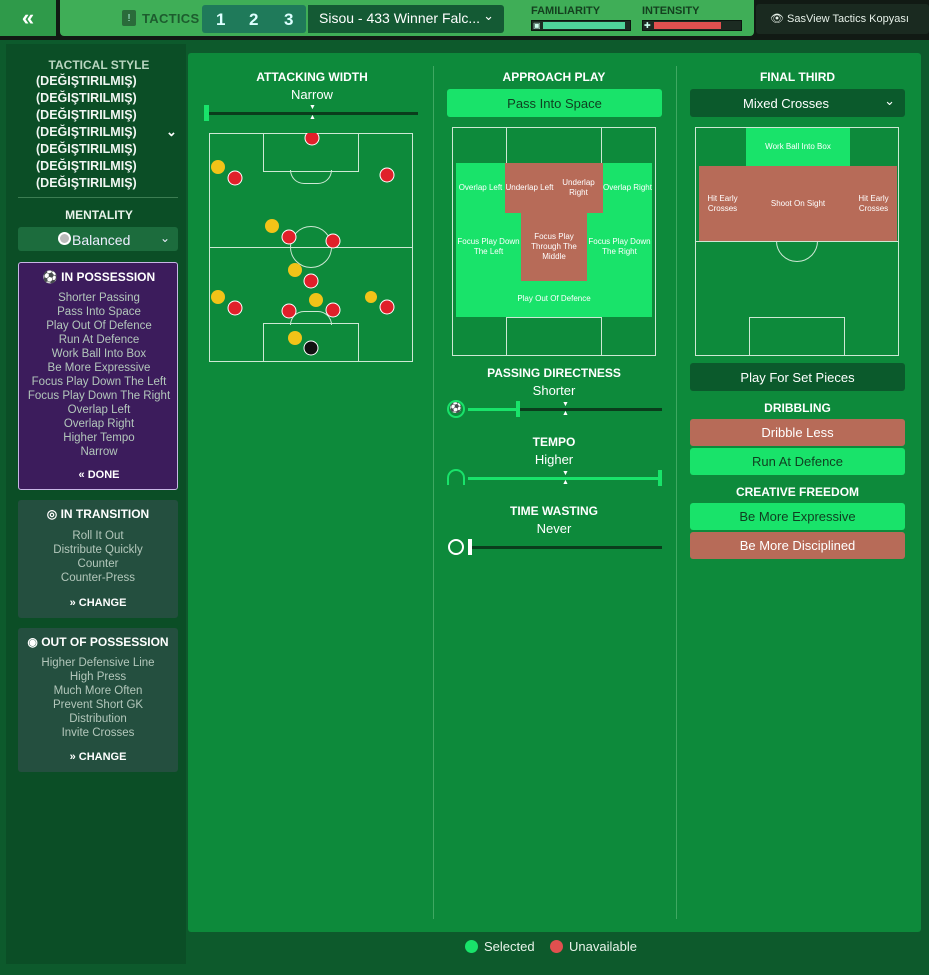  Describe the element at coordinates (565, 413) in the screenshot. I see `marker-icon: ▲` at that location.